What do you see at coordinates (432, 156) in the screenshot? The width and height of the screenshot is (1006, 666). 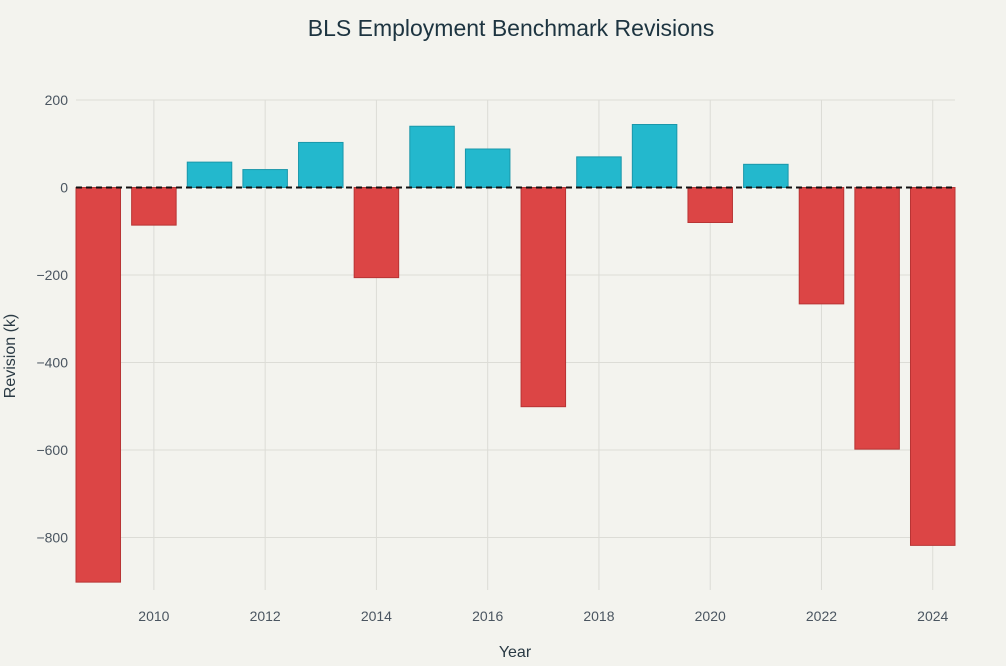 I see `bar-2015` at bounding box center [432, 156].